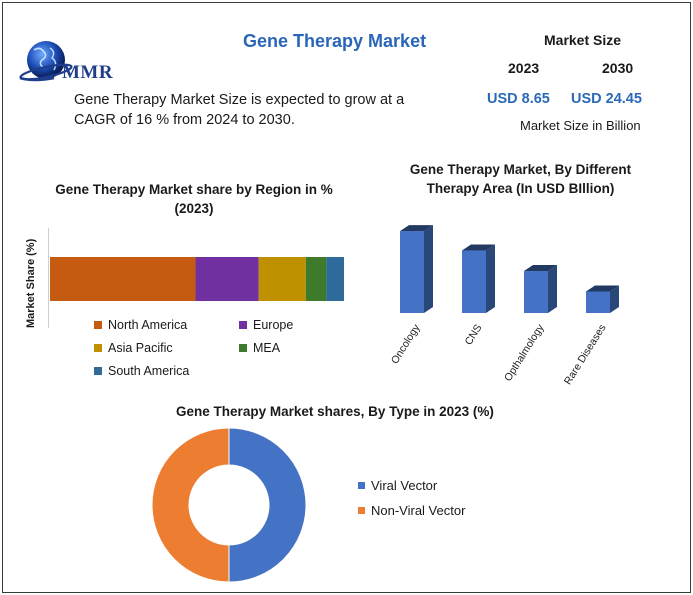 This screenshot has width=693, height=595. What do you see at coordinates (602, 288) in the screenshot?
I see `therapy-bar-top-rare-diseases` at bounding box center [602, 288].